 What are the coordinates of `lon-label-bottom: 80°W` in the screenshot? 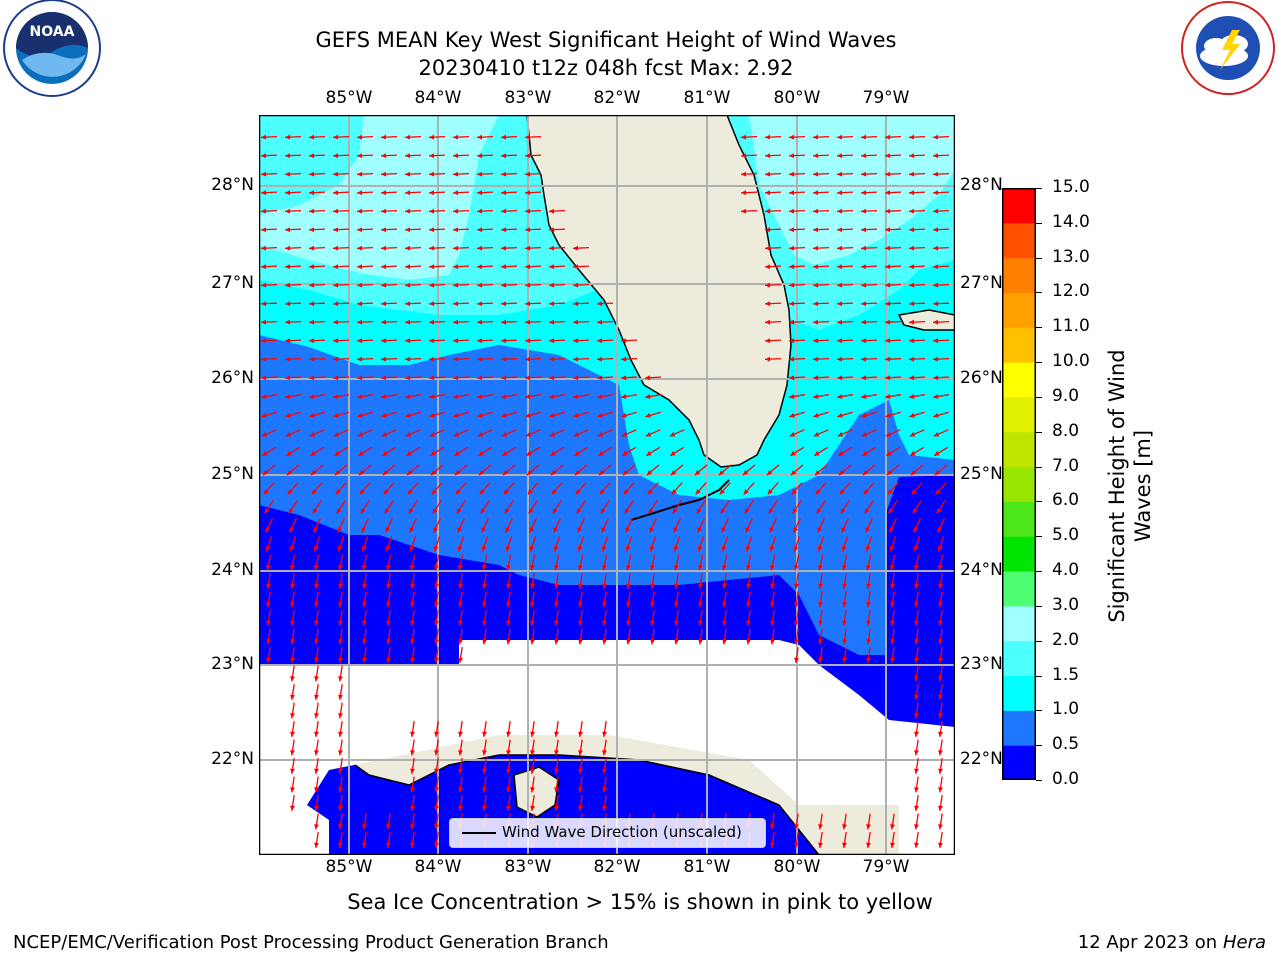 It's located at (797, 867).